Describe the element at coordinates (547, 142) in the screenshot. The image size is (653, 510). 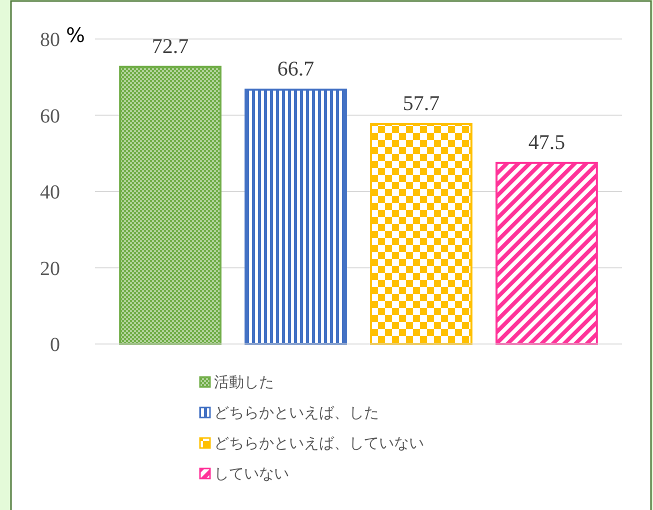
I see `data-label: 47.5` at that location.